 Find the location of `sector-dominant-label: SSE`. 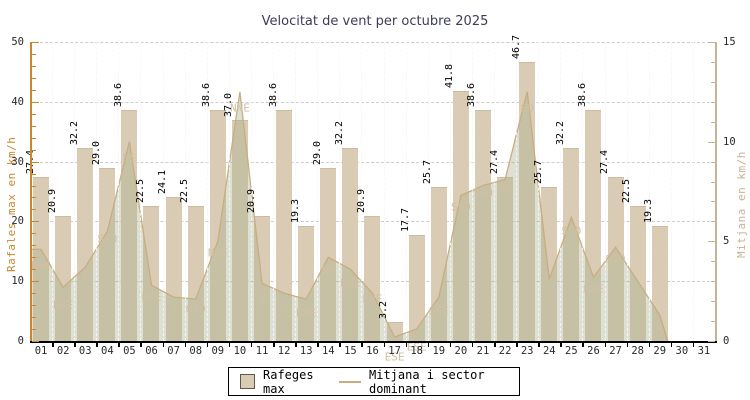

sector-dominant-label: SSE is located at coordinates (438, 311).